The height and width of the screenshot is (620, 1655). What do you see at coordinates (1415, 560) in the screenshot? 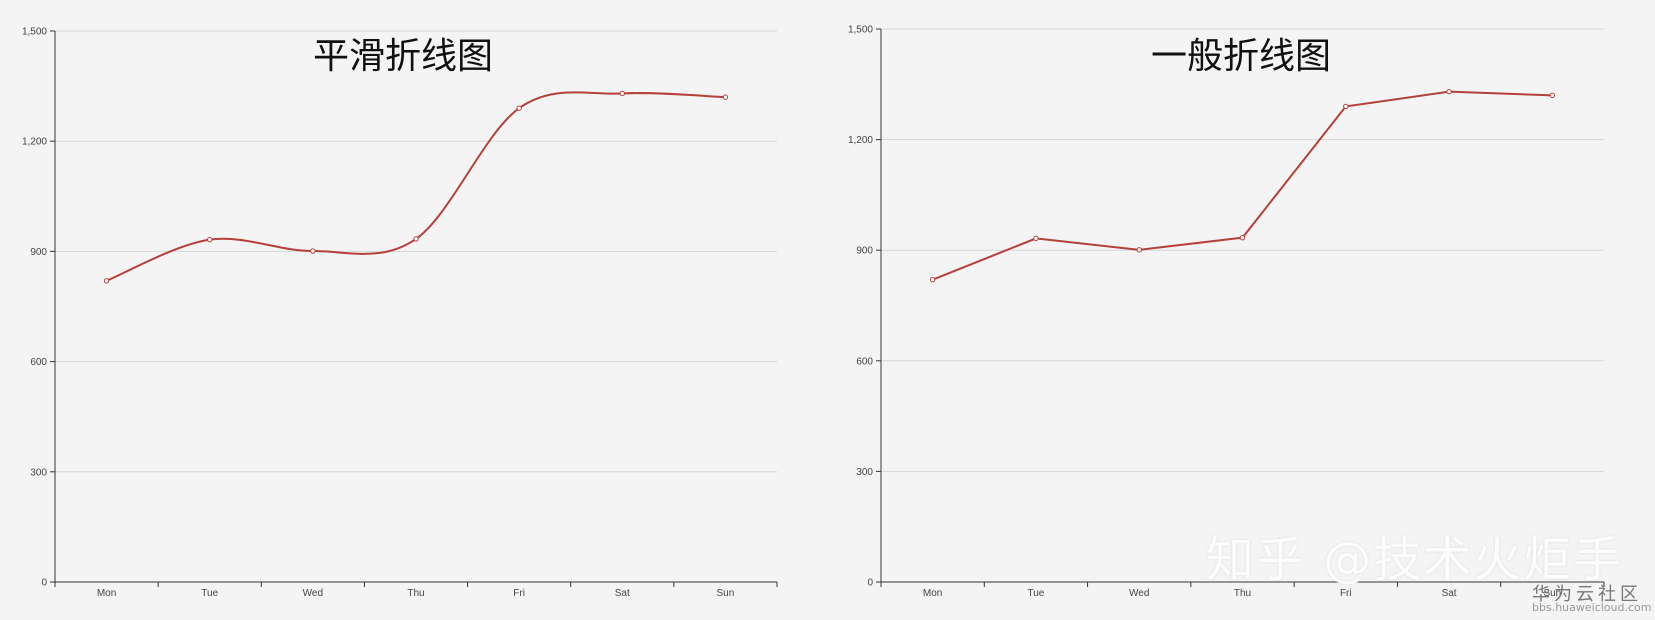
I see `zhihu-watermark: 知乎 @技术火炬手` at bounding box center [1415, 560].